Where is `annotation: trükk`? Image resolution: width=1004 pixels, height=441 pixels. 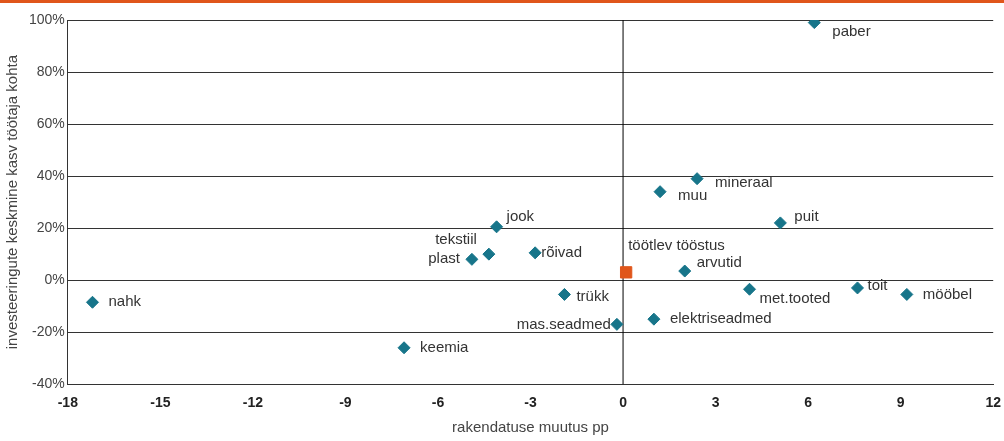
annotation: trükk is located at coordinates (593, 295).